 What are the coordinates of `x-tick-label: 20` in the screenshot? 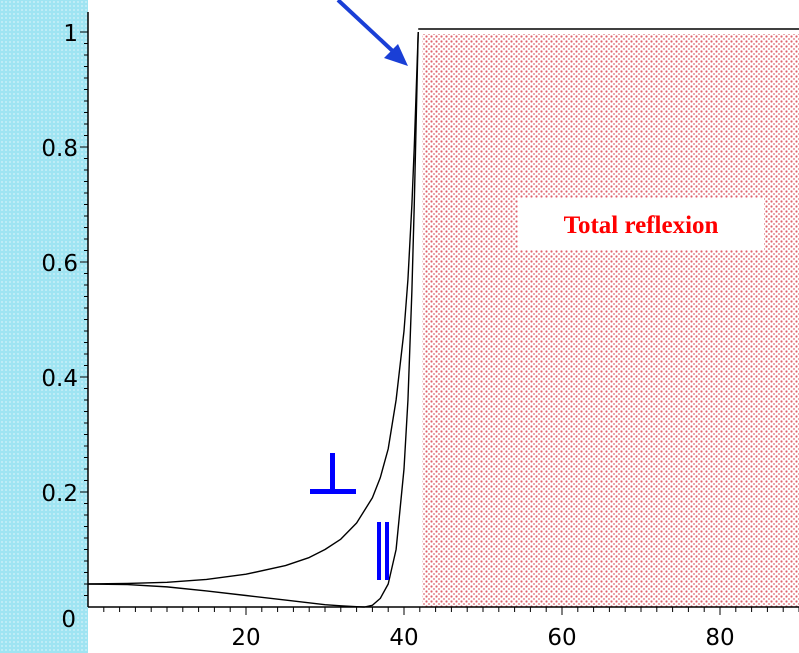 It's located at (245, 638).